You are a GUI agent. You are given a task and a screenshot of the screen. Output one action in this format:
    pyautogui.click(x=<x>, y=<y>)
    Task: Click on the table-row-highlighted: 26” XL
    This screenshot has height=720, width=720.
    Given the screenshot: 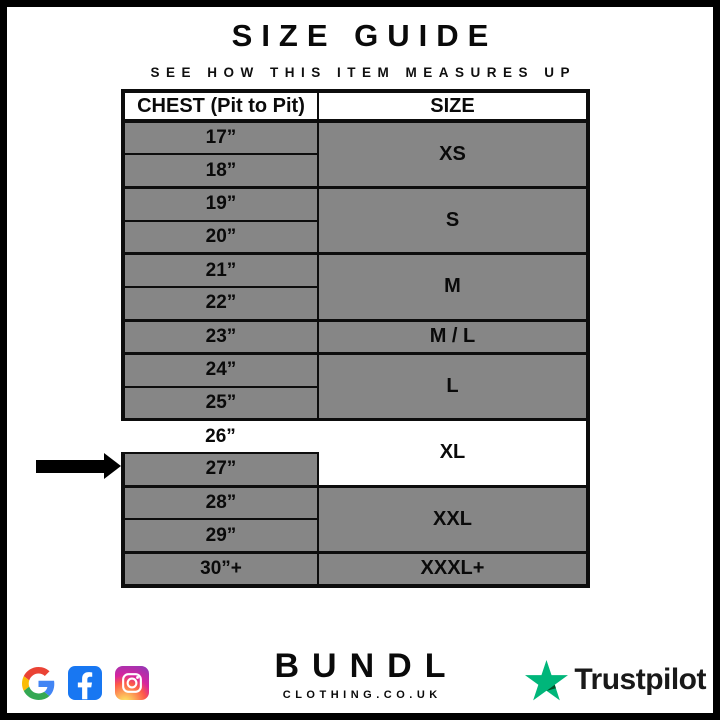 What is the action you would take?
    pyautogui.click(x=356, y=453)
    